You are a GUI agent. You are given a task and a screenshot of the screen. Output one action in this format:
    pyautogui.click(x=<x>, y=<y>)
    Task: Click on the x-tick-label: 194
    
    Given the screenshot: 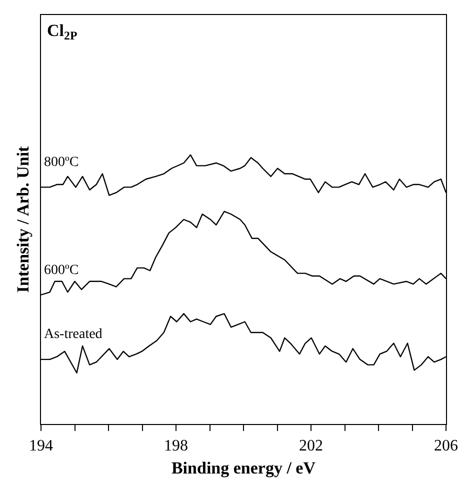 What is the action you would take?
    pyautogui.click(x=41, y=445)
    